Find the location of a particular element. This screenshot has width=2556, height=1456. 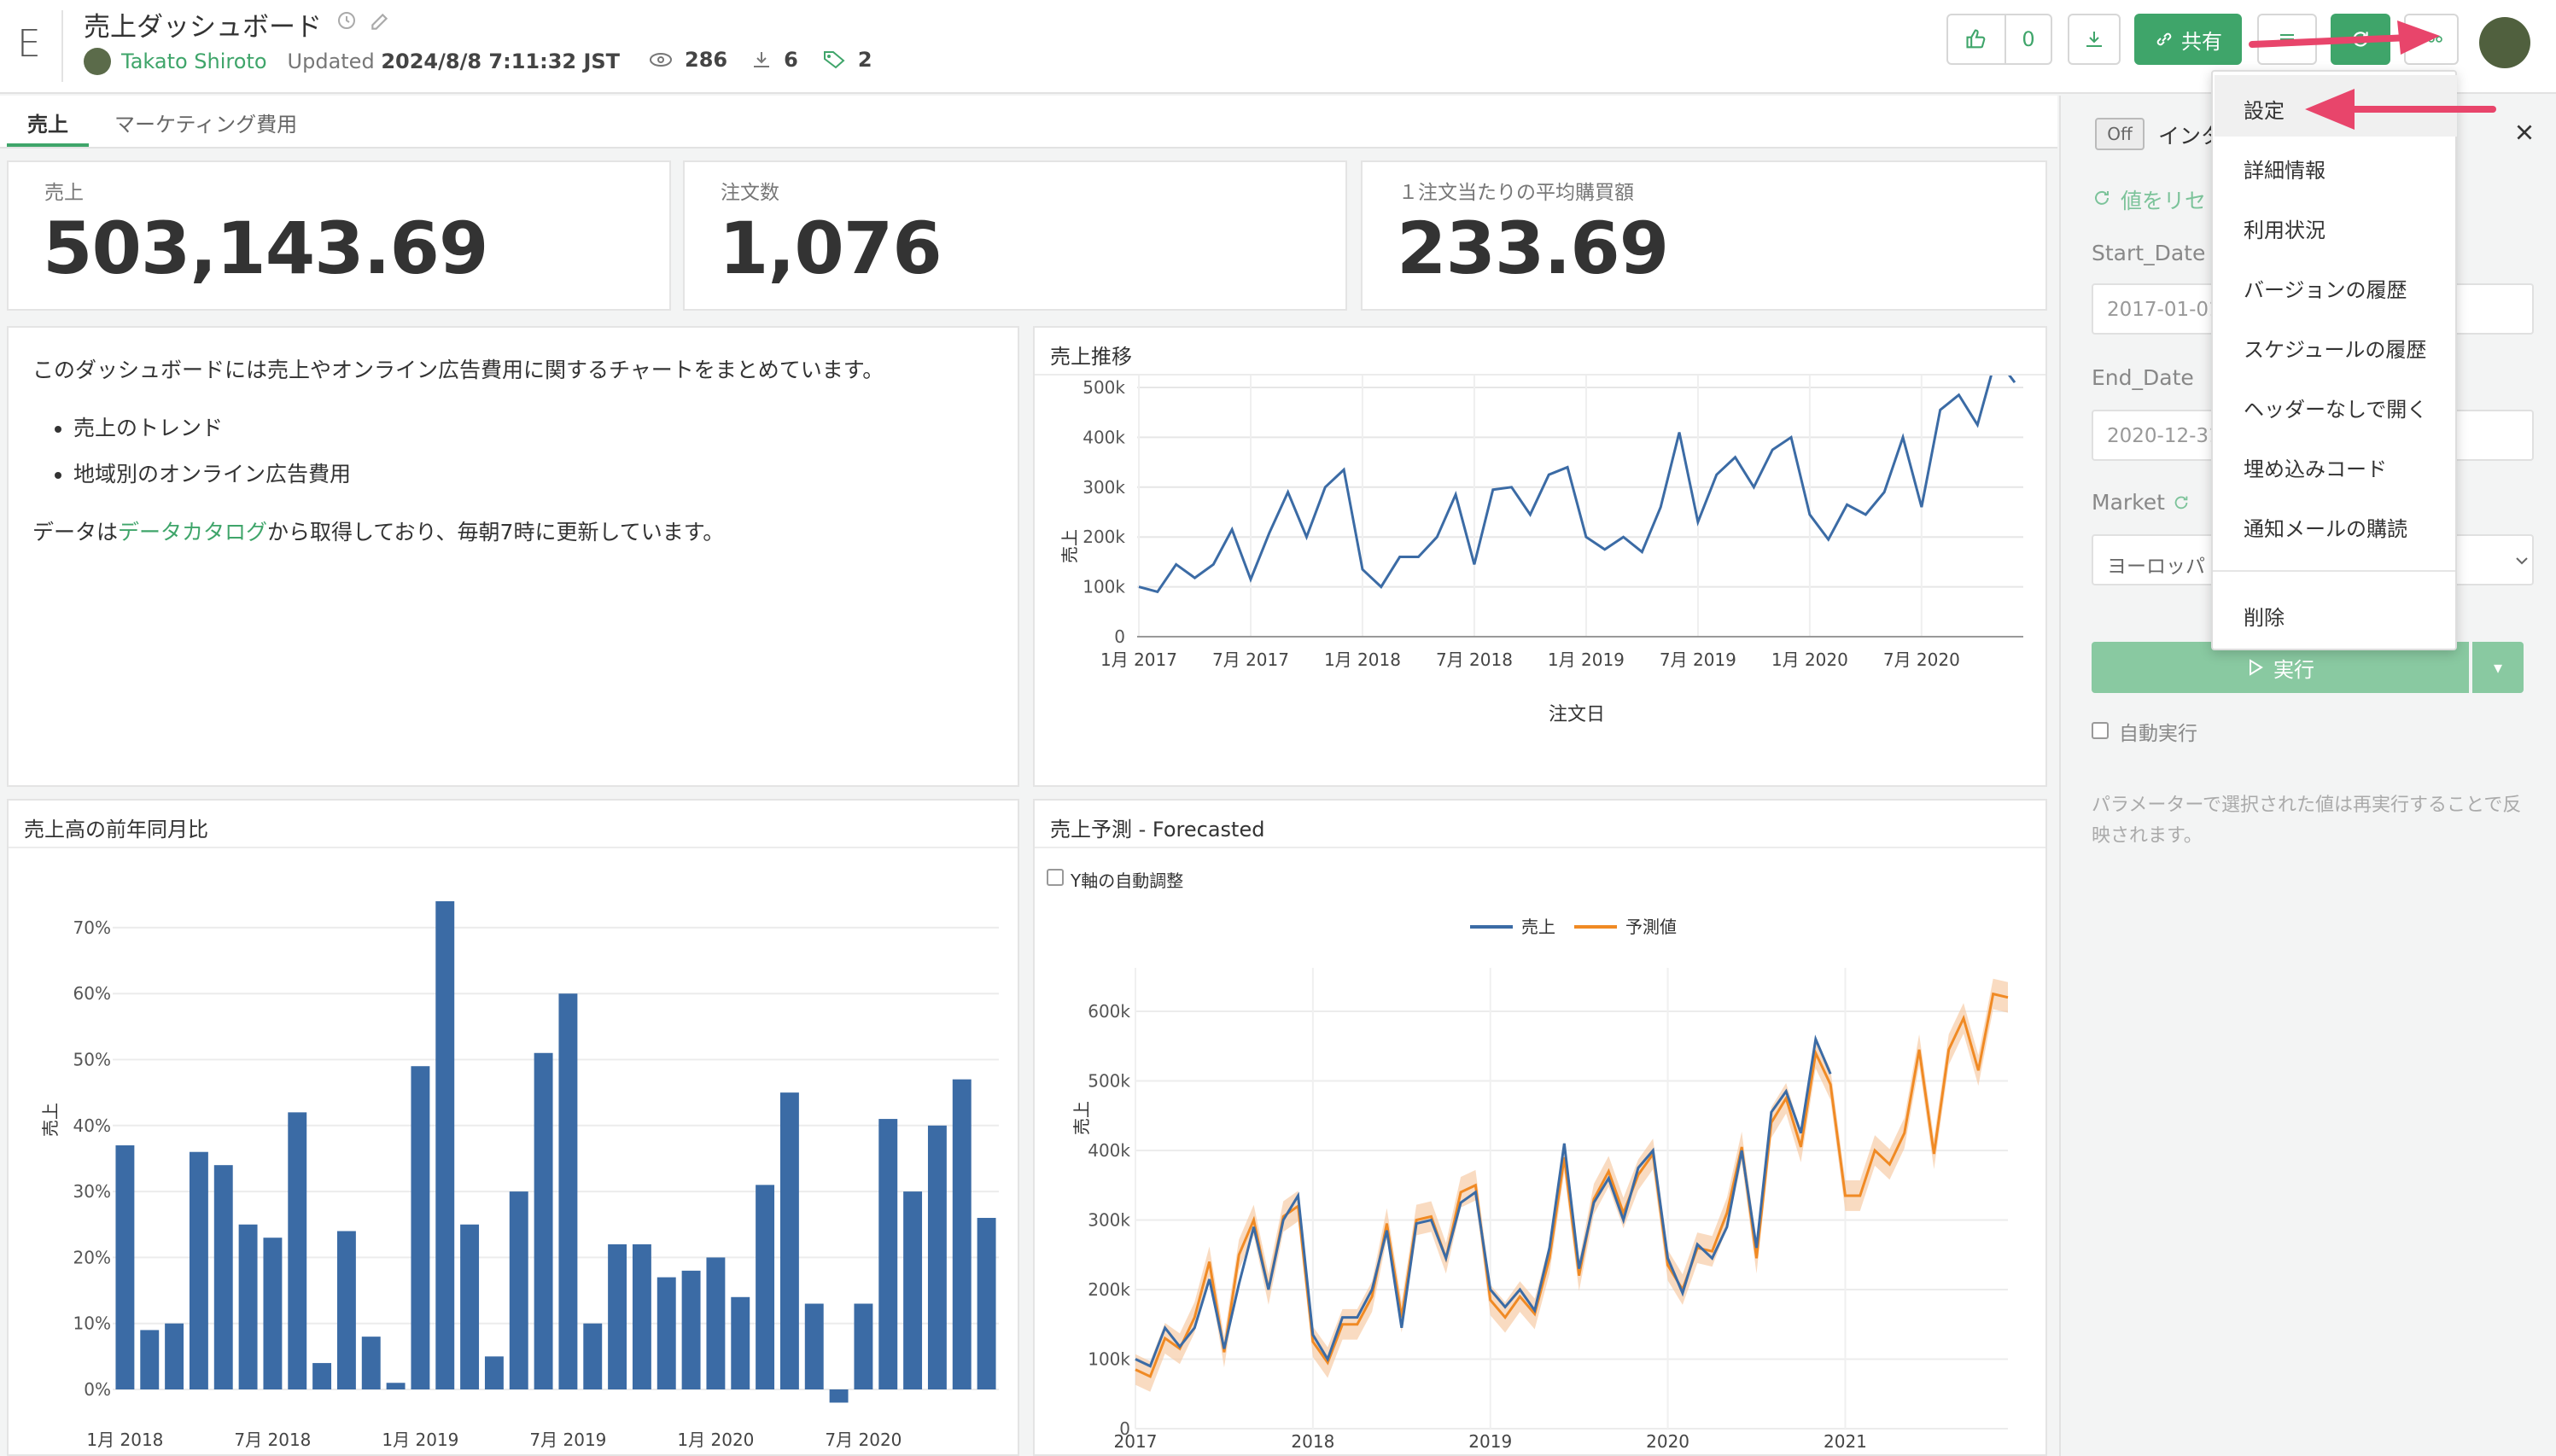

y-tick-label: 400k is located at coordinates (1109, 1150).